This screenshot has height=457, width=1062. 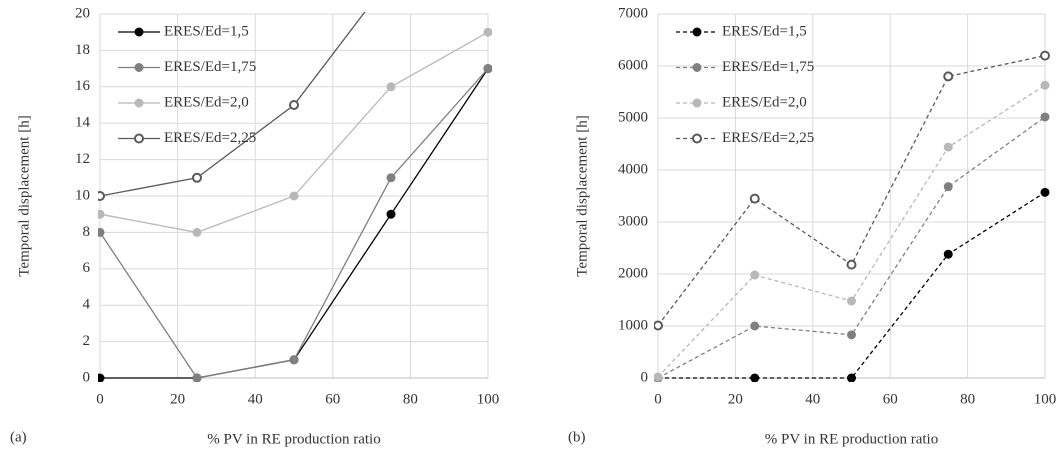 I want to click on y-tick-label: 2000, so click(x=633, y=273).